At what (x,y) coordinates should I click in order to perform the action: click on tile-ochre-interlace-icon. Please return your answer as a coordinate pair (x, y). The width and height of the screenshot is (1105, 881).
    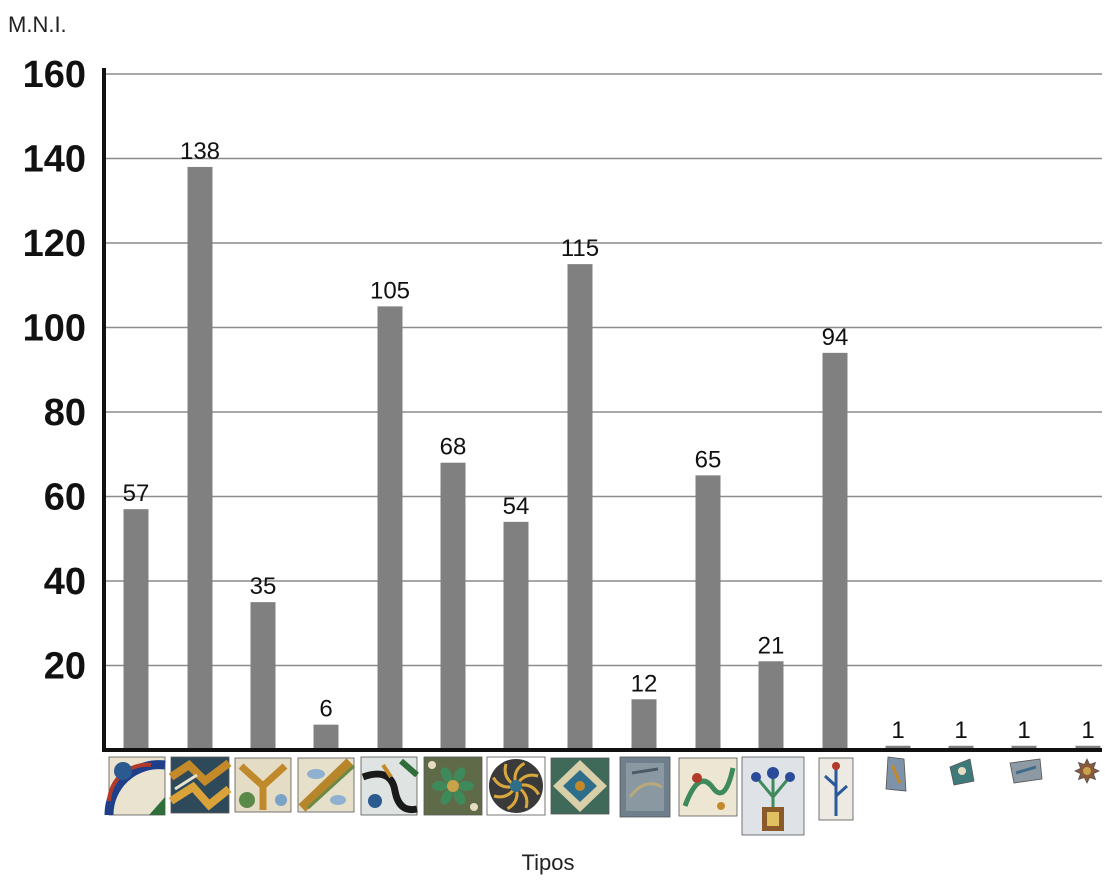
    Looking at the image, I should click on (263, 785).